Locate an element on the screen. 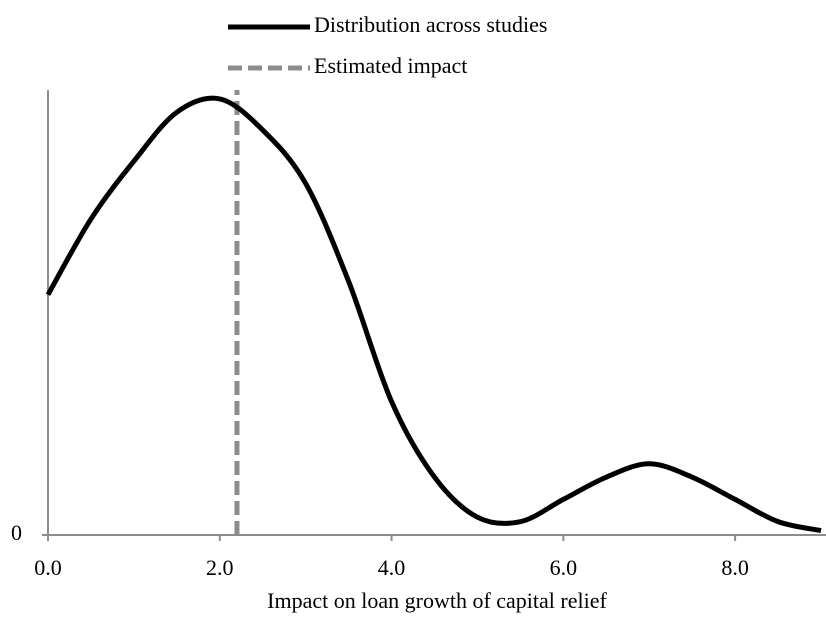  legend-label: Estimated impact is located at coordinates (390, 65).